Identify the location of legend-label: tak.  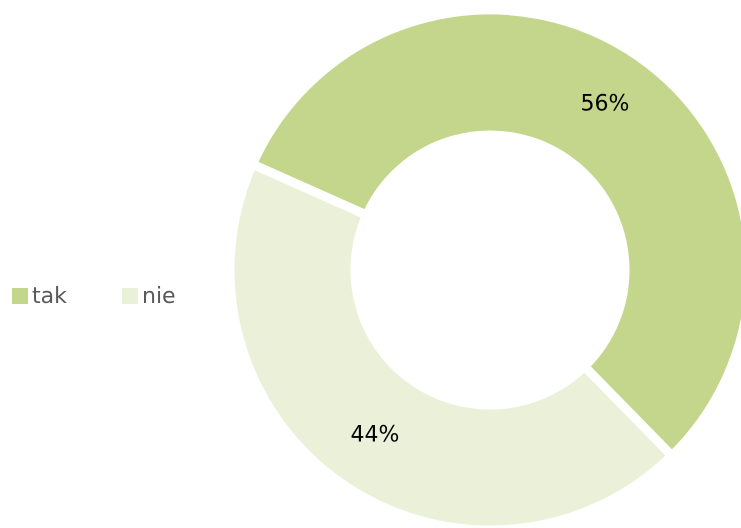
(49, 296).